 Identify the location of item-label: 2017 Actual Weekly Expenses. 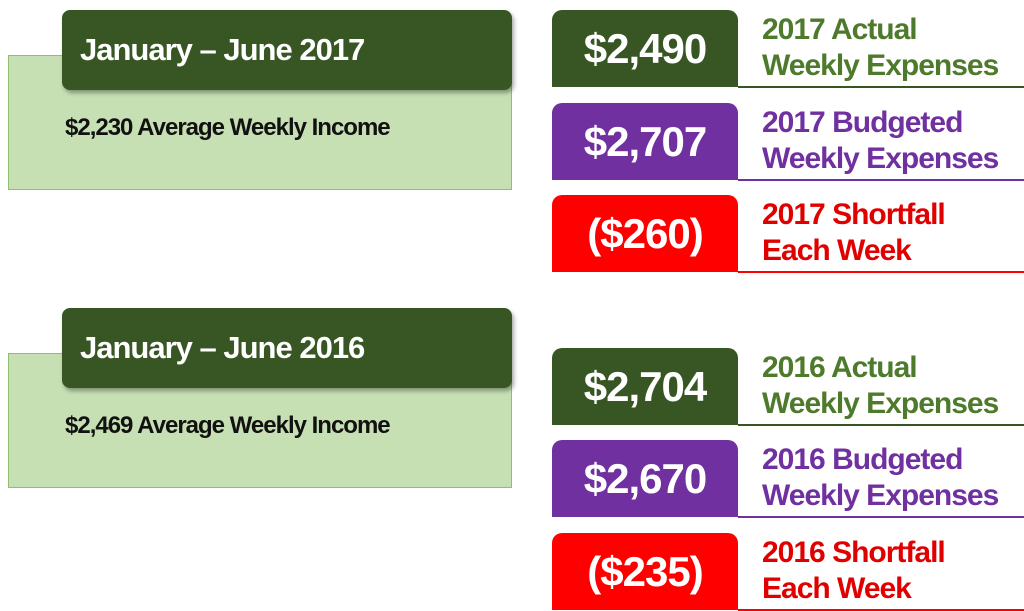
(881, 50).